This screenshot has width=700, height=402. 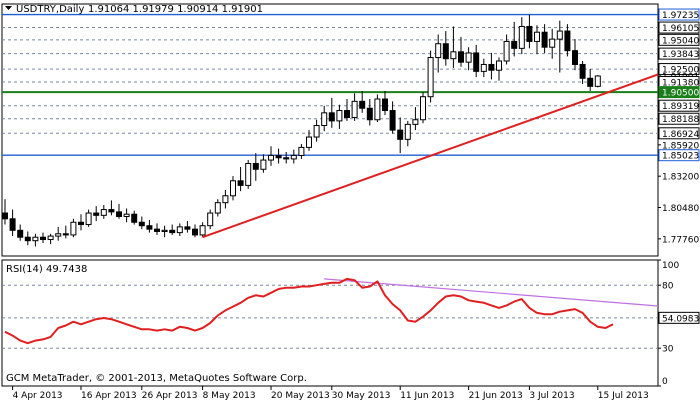 What do you see at coordinates (427, 396) in the screenshot?
I see `x-tick-label-6: 11 Jun 2013` at bounding box center [427, 396].